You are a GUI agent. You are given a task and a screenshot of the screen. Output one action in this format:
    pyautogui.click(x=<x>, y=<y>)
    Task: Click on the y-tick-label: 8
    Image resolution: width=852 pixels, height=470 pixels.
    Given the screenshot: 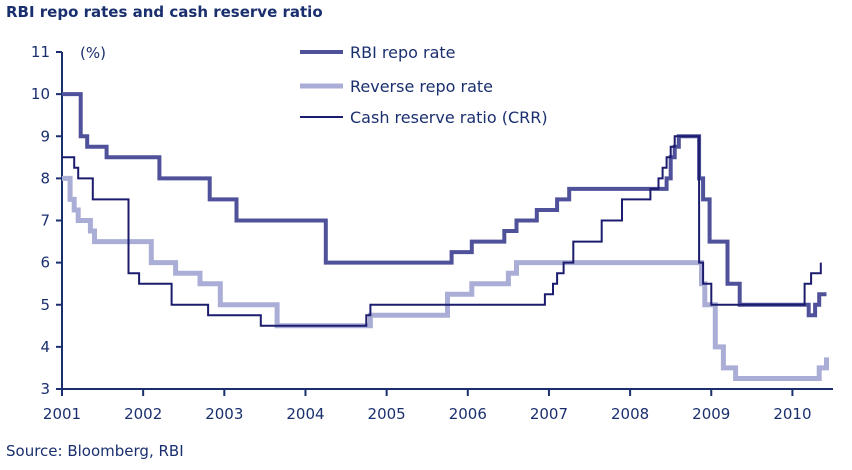 What is the action you would take?
    pyautogui.click(x=45, y=178)
    